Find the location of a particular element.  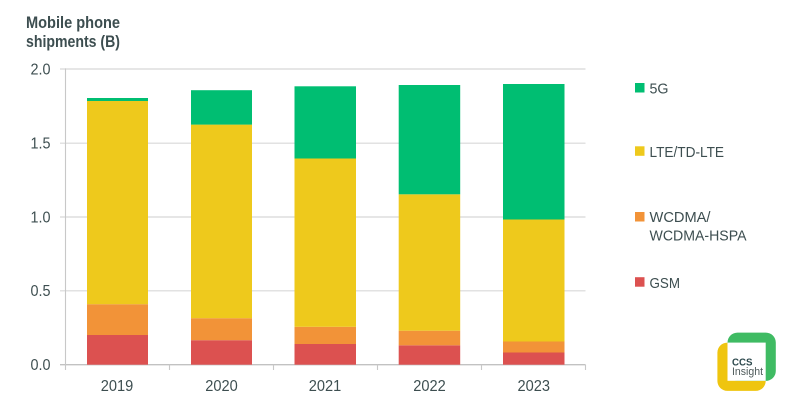

svg-text: GSM is located at coordinates (665, 284).